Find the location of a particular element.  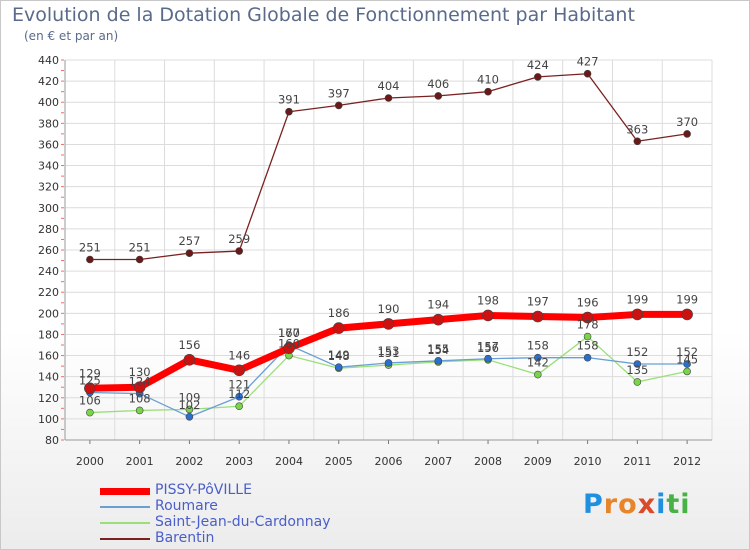

data-label-barentin: 424 is located at coordinates (538, 65).